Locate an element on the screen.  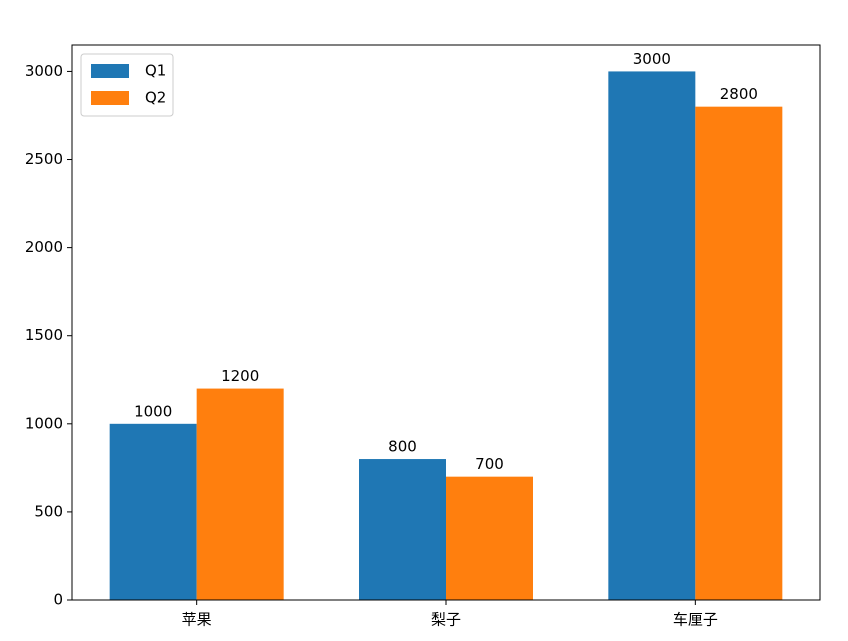
y-tick-label: 1000 is located at coordinates (44, 423).